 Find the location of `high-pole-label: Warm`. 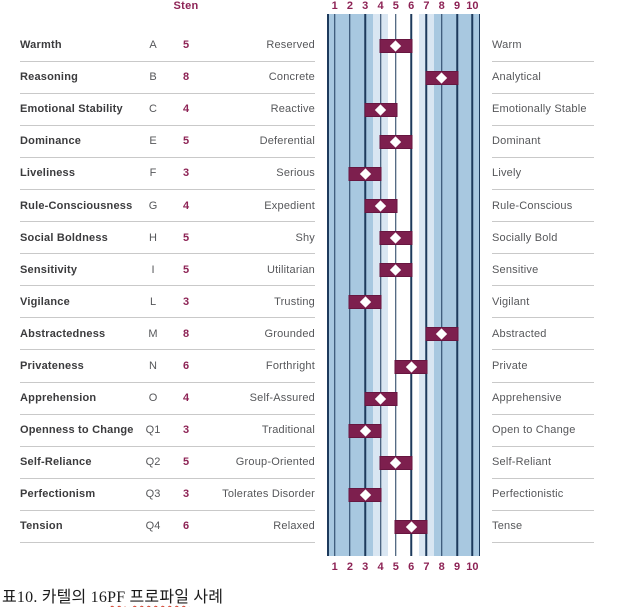

high-pole-label: Warm is located at coordinates (507, 45).